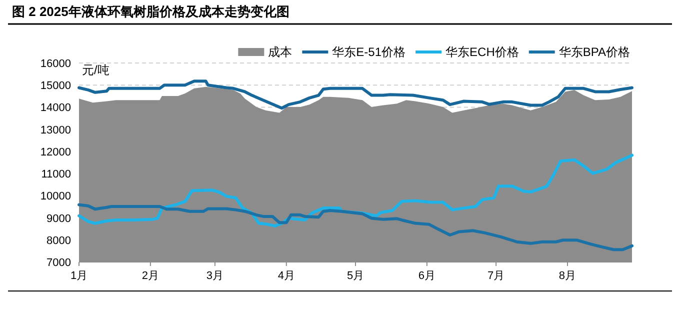 The height and width of the screenshot is (330, 681). What do you see at coordinates (482, 52) in the screenshot?
I see `legend-label: 华东ECH价格` at bounding box center [482, 52].